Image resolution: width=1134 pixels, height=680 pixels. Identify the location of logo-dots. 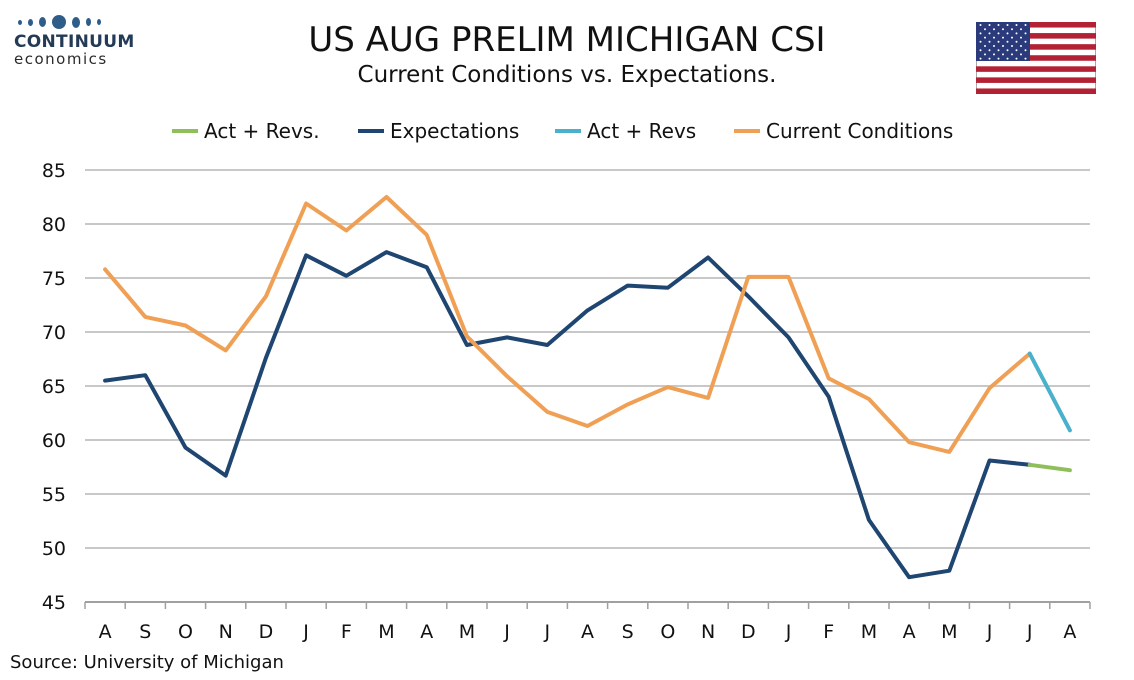
(76, 22).